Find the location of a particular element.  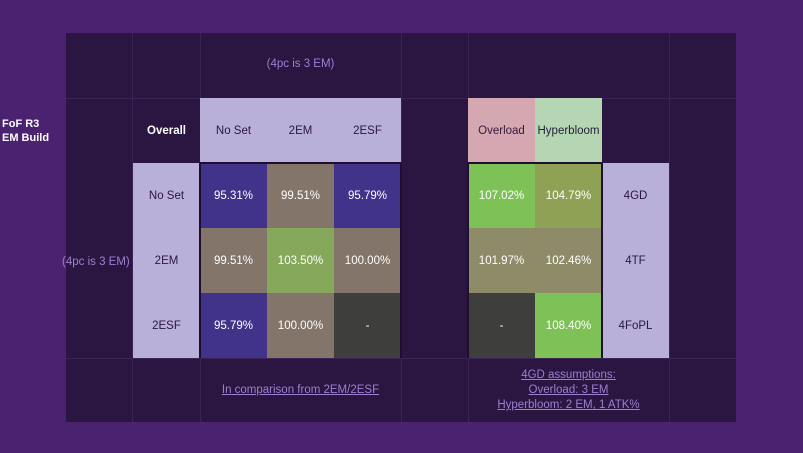

row-header-no-set: No Set is located at coordinates (166, 195).